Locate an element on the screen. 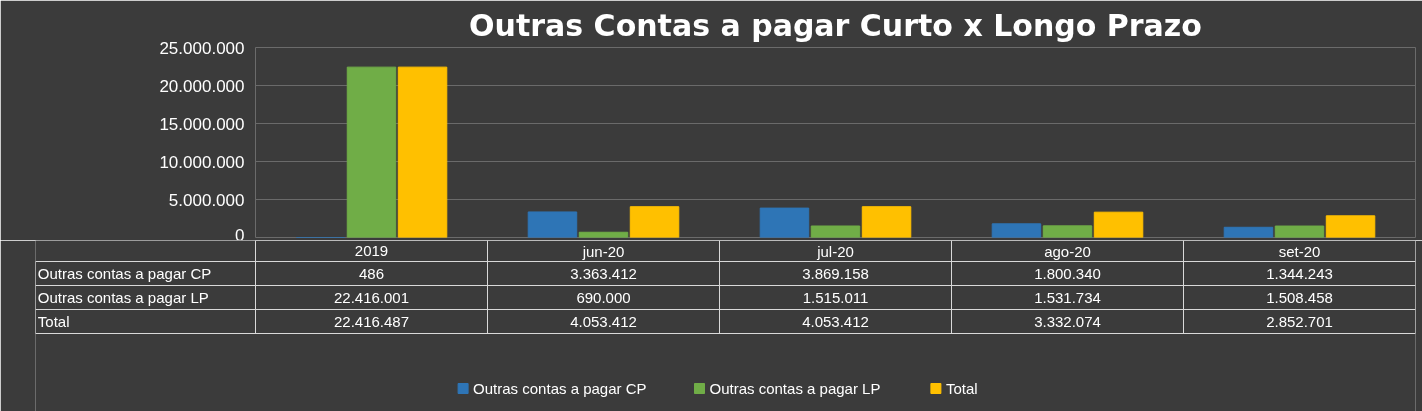  y-tick-label: 15.000.000 is located at coordinates (202, 124).